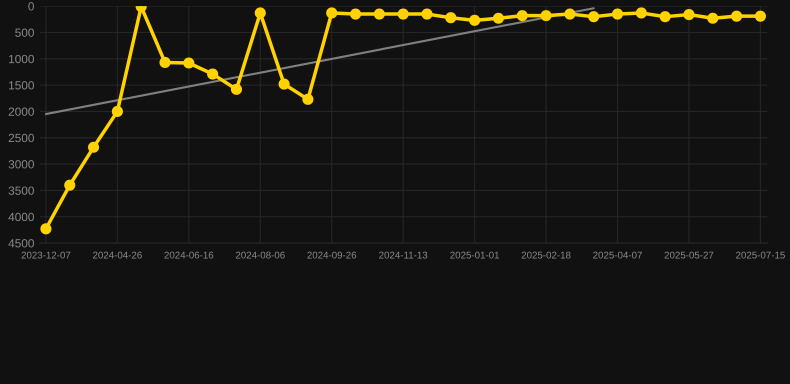  I want to click on y-tick-label: 1500, so click(21, 85).